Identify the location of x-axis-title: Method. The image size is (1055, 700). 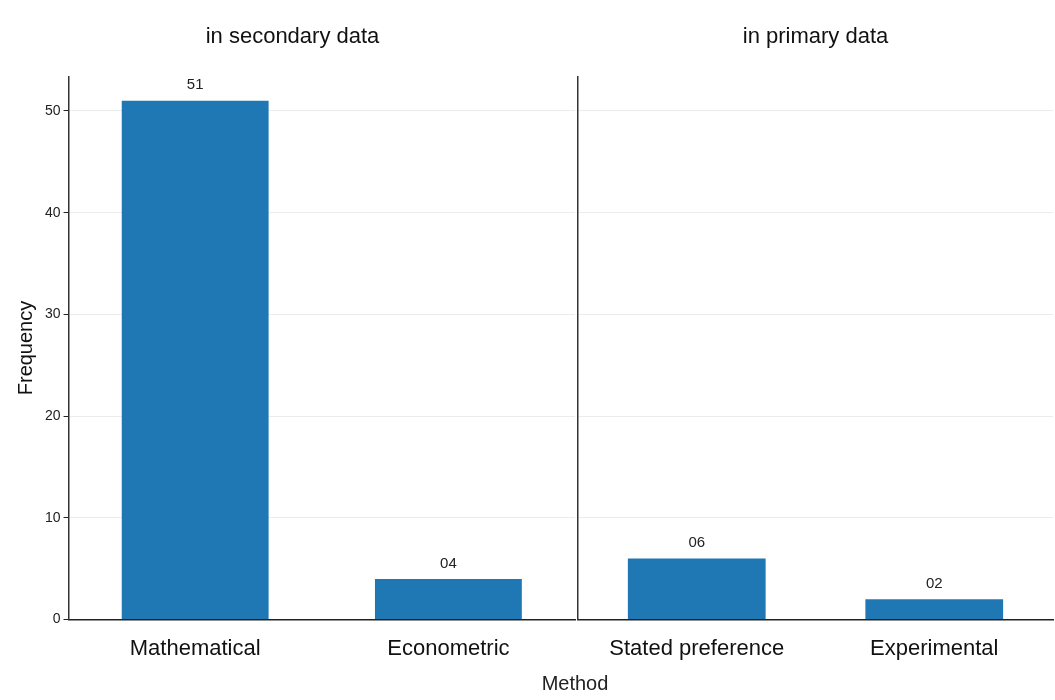
(575, 683).